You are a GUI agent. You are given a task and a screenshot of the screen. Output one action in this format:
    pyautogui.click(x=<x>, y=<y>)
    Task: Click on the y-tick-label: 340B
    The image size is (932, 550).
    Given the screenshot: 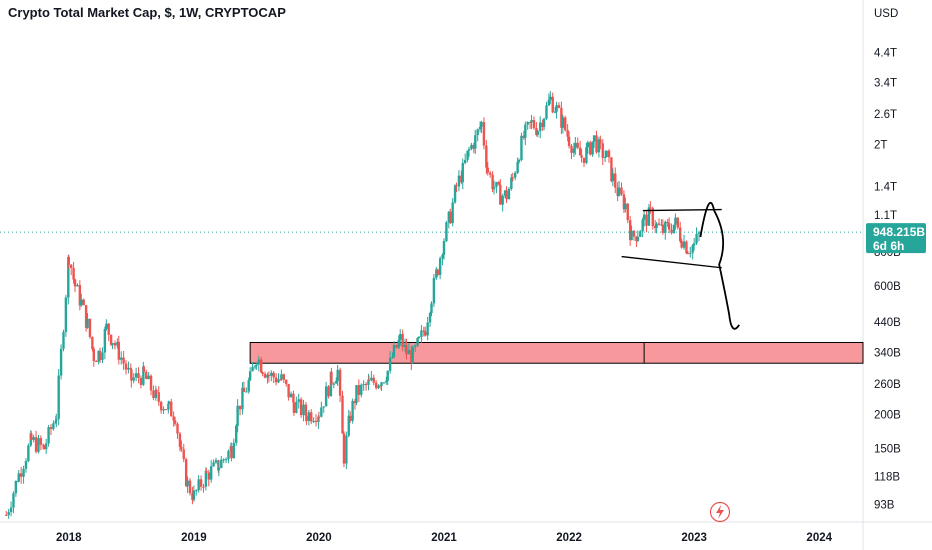 What is the action you would take?
    pyautogui.click(x=887, y=353)
    